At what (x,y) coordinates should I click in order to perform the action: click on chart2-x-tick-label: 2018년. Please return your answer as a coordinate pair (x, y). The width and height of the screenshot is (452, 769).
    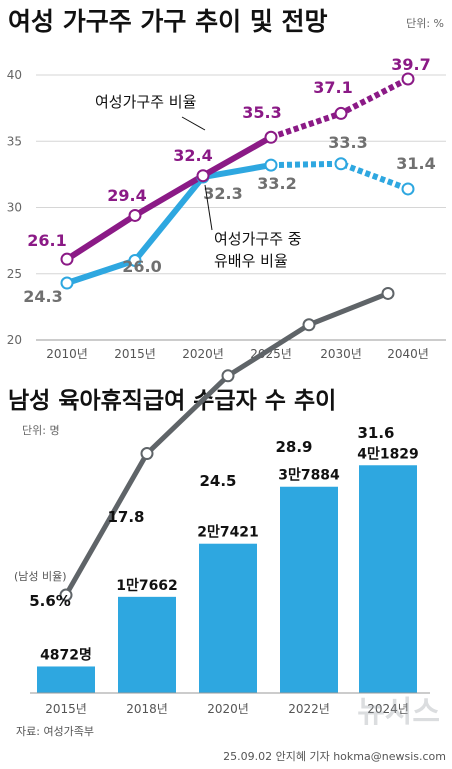
    Looking at the image, I should click on (147, 709).